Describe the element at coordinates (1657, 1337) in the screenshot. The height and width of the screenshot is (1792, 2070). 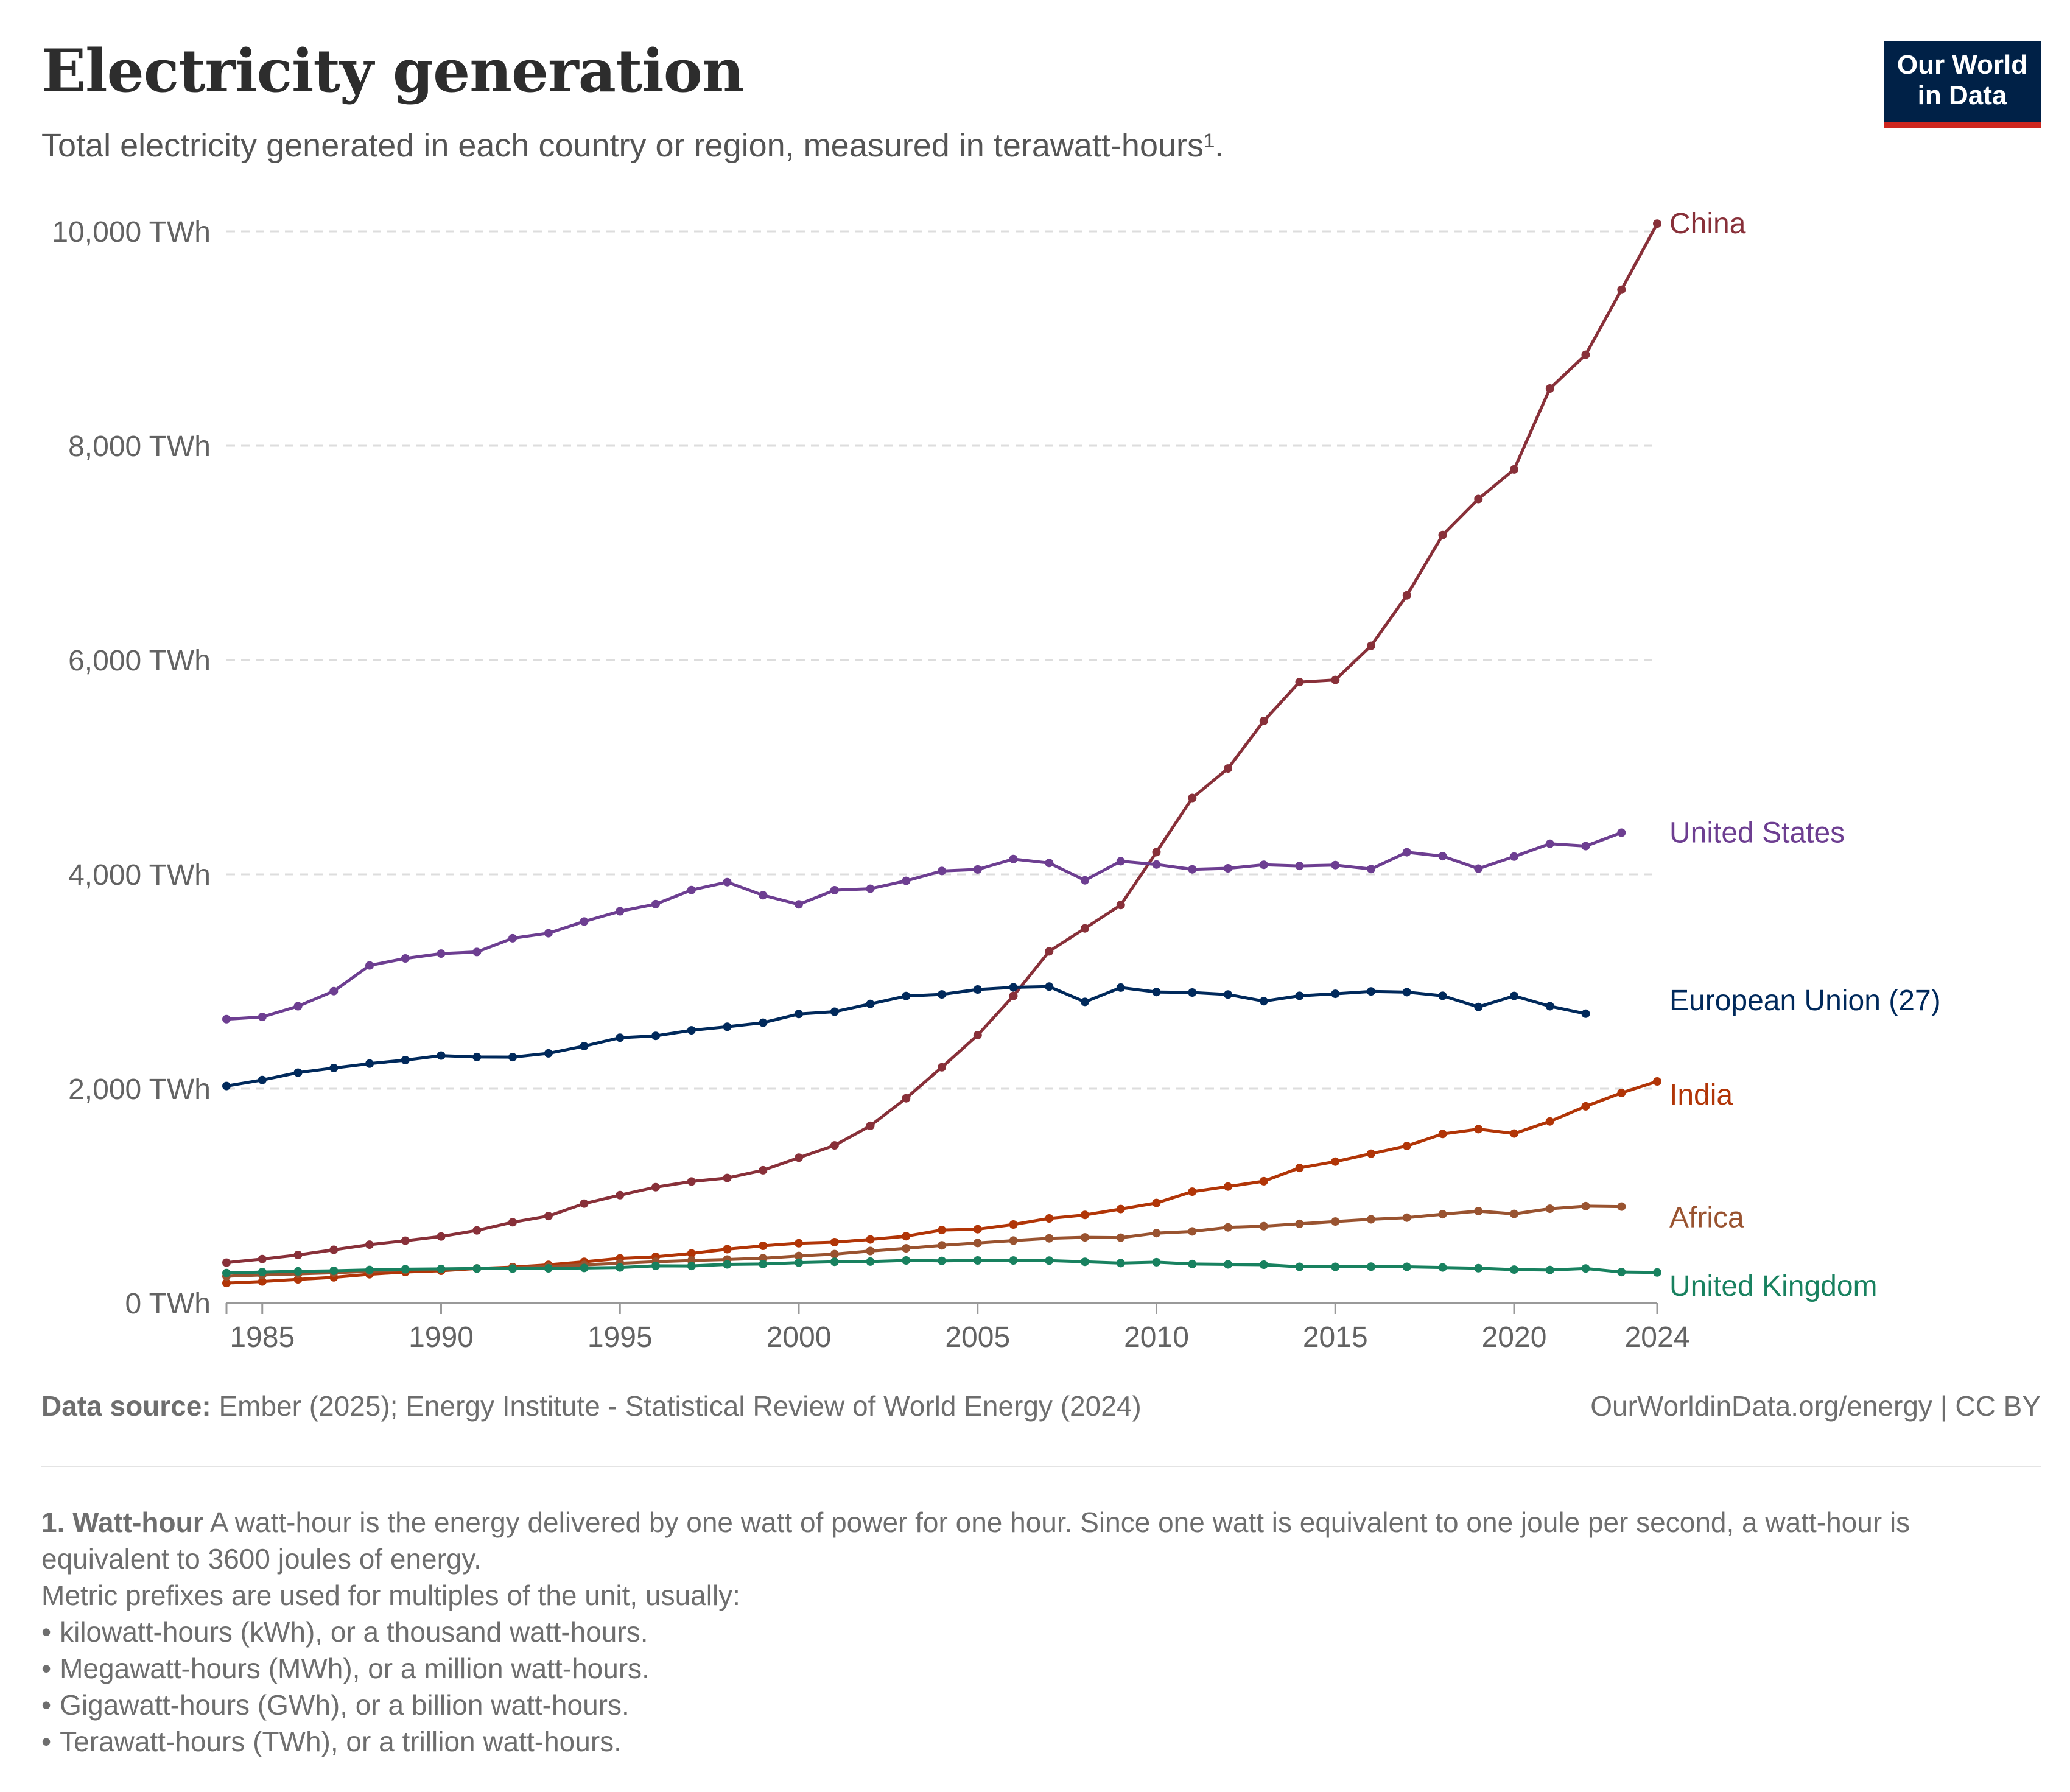
I see `x-tick-label: 2024` at that location.